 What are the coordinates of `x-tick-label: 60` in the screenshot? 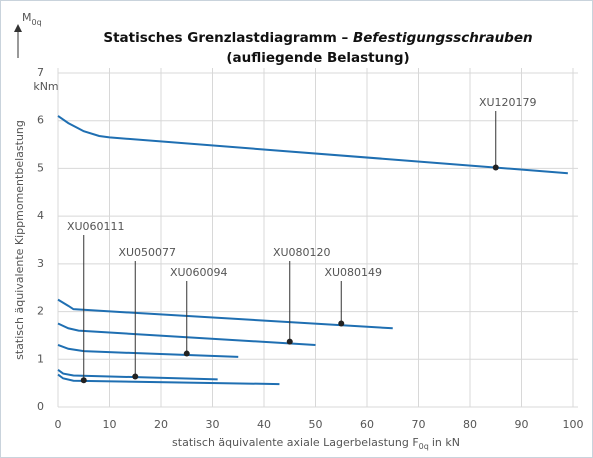 It's located at (367, 424).